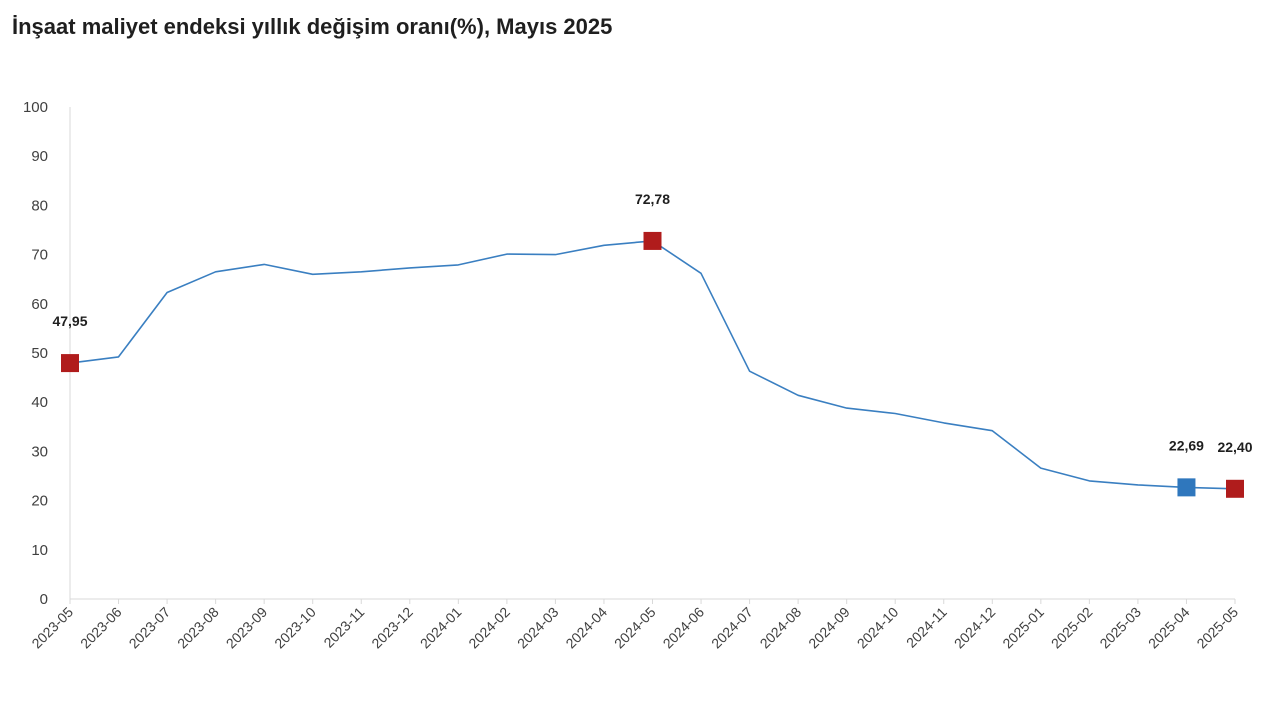 The image size is (1280, 720). What do you see at coordinates (39, 501) in the screenshot?
I see `y-tick-label: 20` at bounding box center [39, 501].